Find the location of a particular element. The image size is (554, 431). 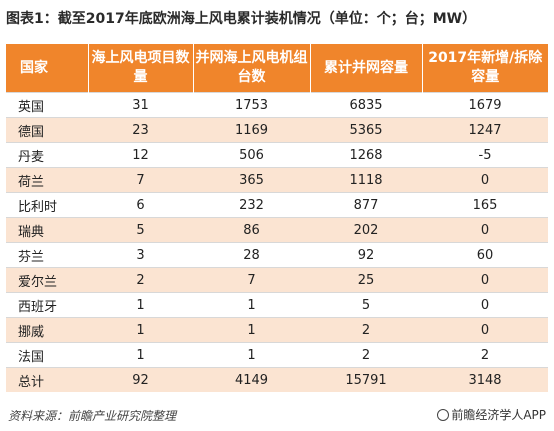

cell-project-count: 31 is located at coordinates (140, 105).